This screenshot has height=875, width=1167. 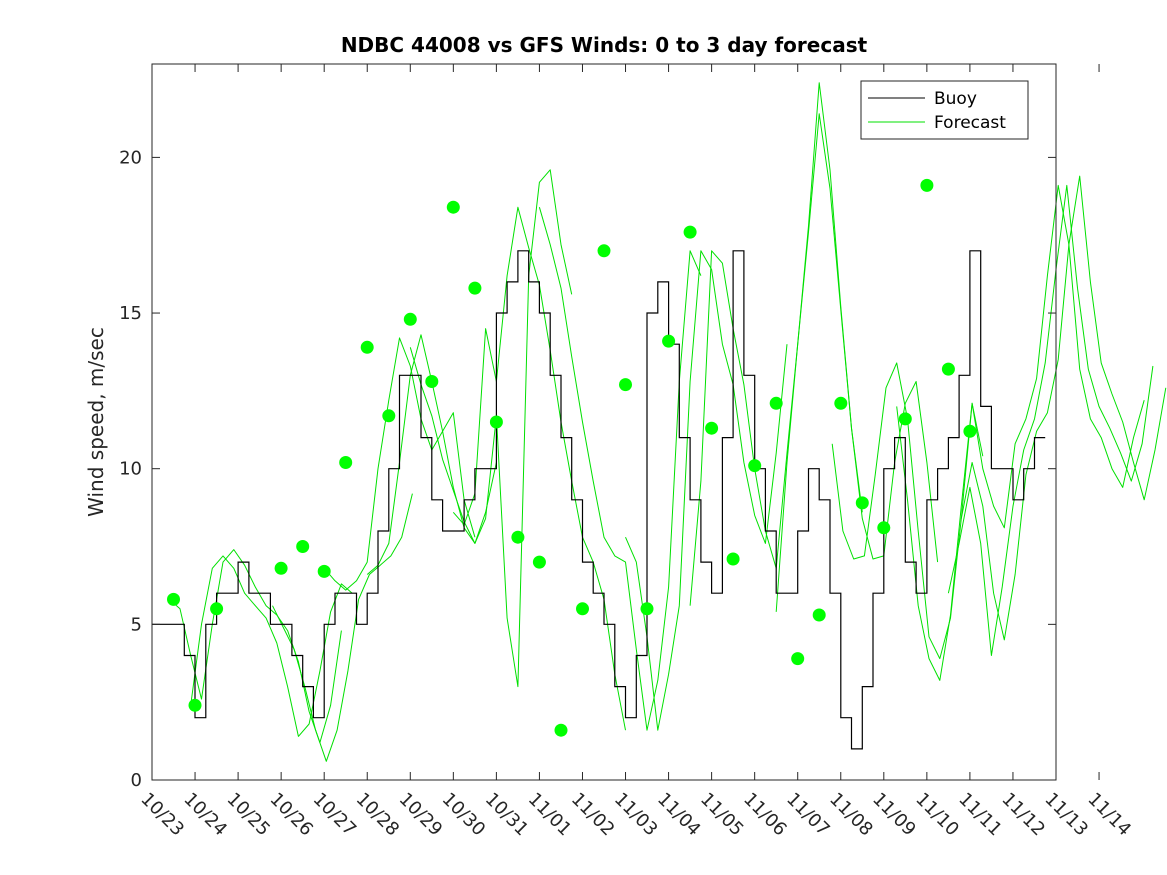 I want to click on y-axis-label: Wind speed, m/sec, so click(x=96, y=422).